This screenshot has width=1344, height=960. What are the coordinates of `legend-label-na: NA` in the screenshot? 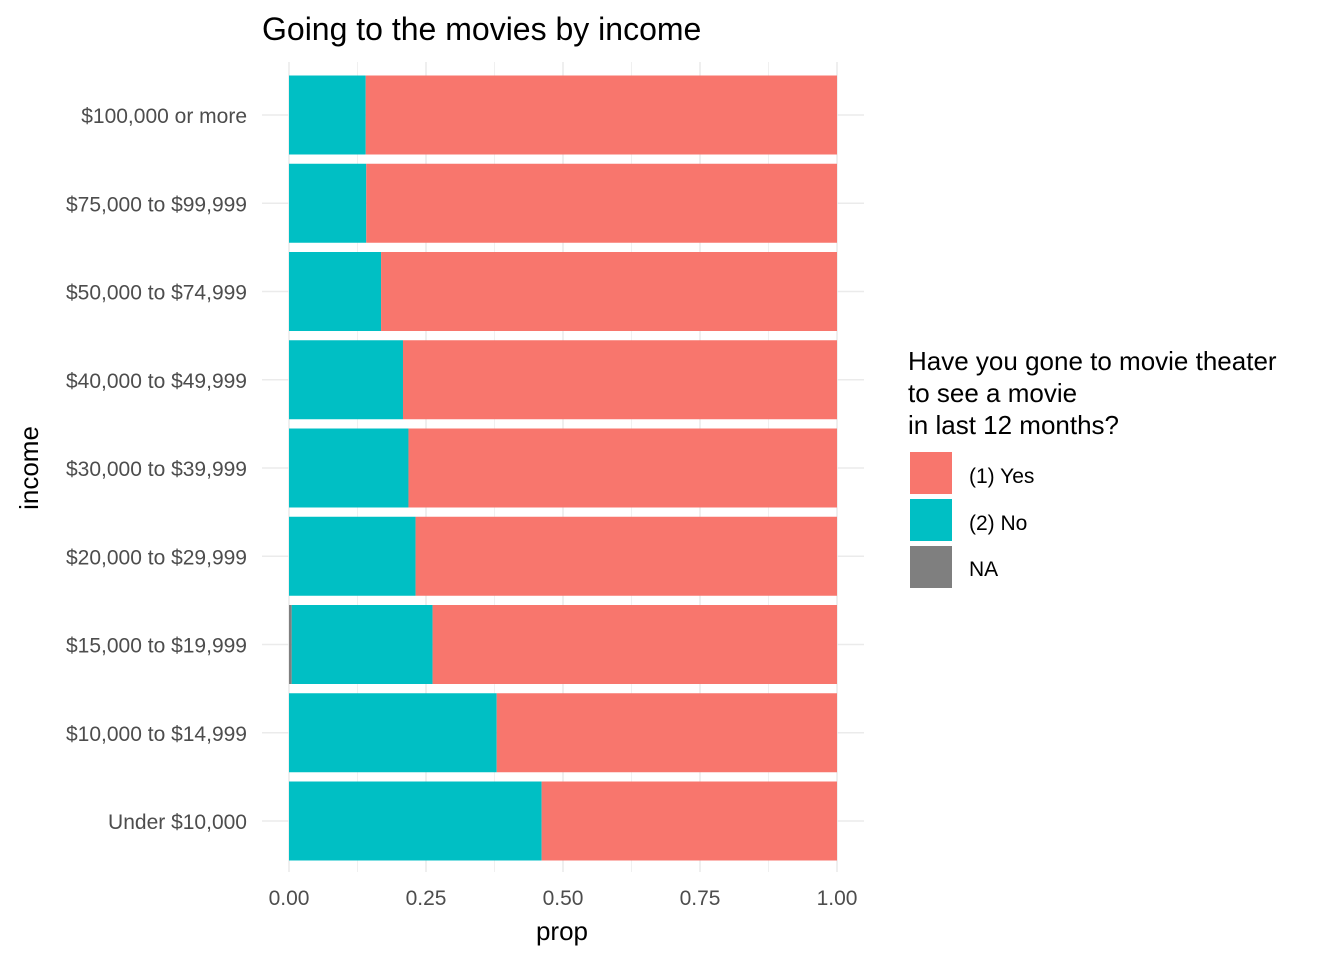 It's located at (983, 569).